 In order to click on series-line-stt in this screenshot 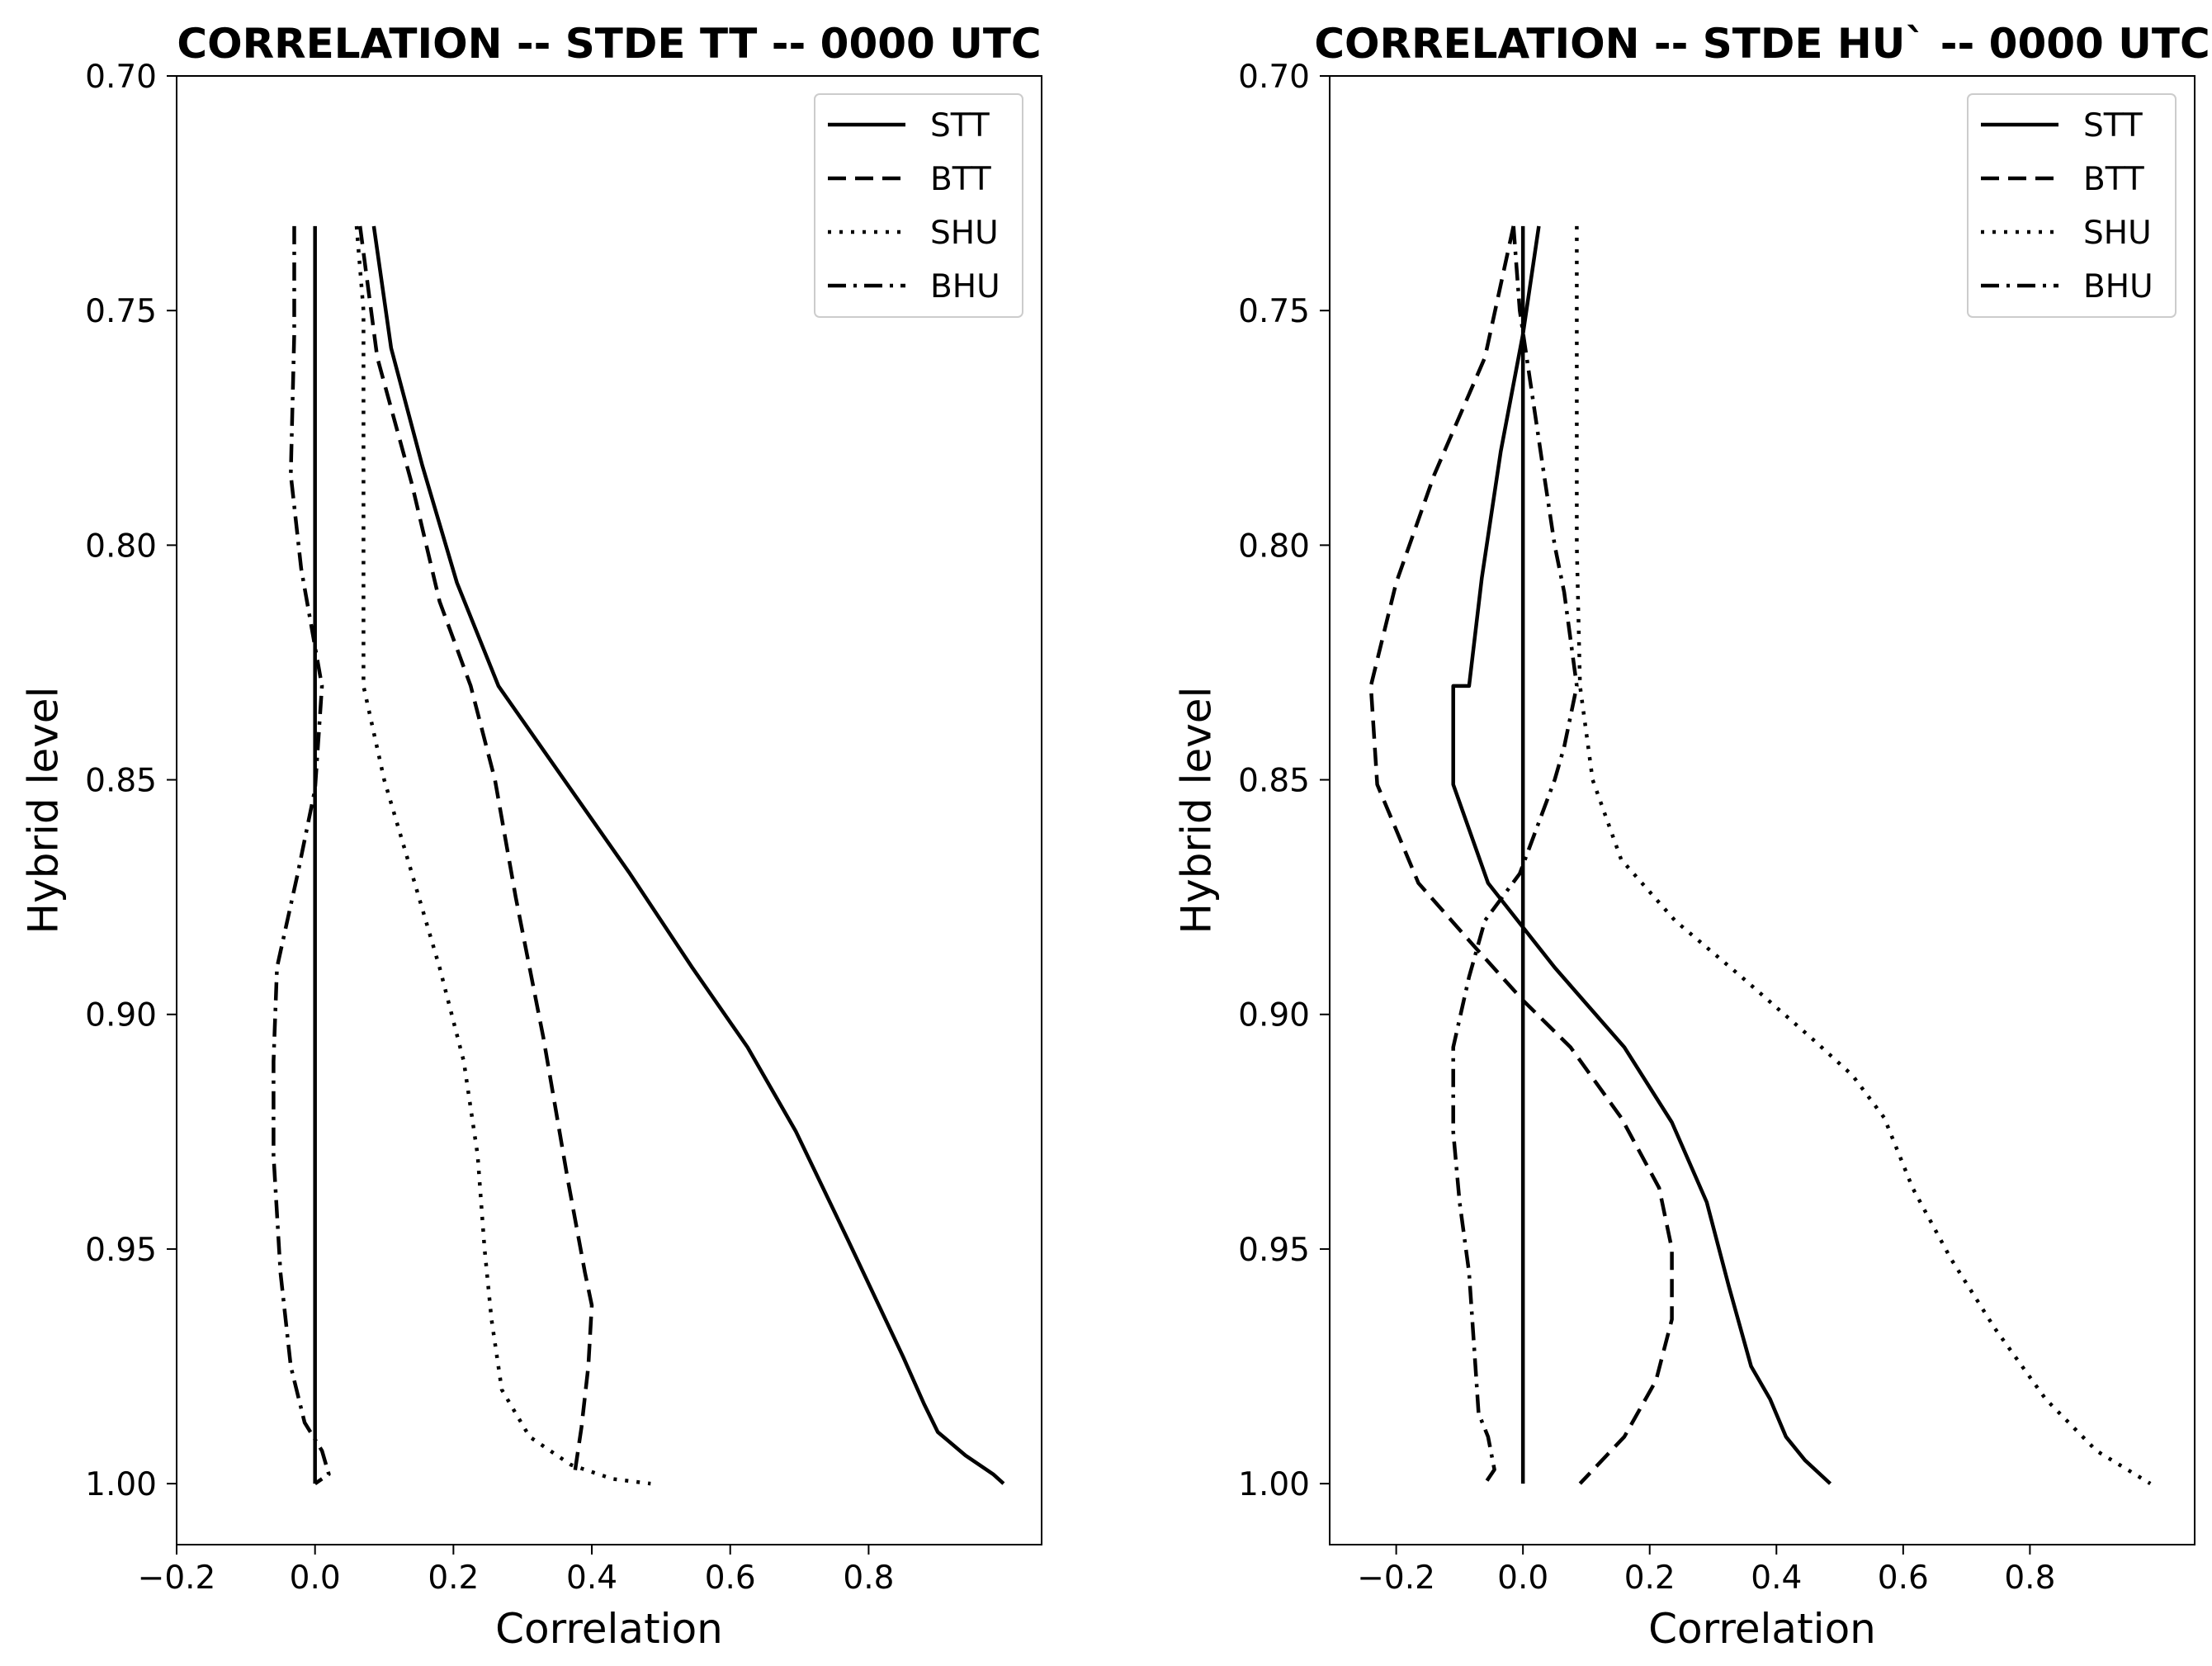, I will do `click(1641, 855)`.